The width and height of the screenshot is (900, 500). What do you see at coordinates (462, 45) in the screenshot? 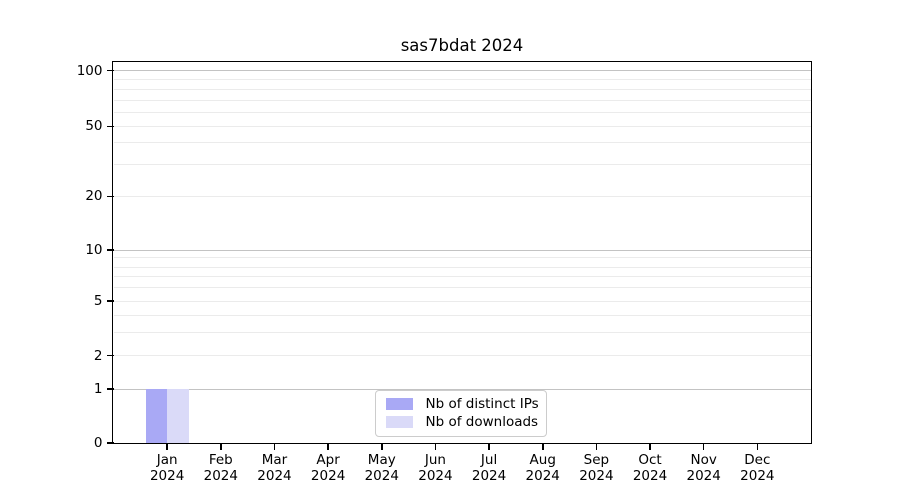
I see `chart-title: sas7bdat 2024` at bounding box center [462, 45].